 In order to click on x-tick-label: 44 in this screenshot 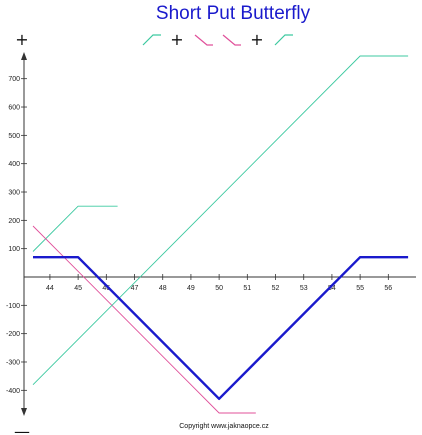, I will do `click(50, 288)`.